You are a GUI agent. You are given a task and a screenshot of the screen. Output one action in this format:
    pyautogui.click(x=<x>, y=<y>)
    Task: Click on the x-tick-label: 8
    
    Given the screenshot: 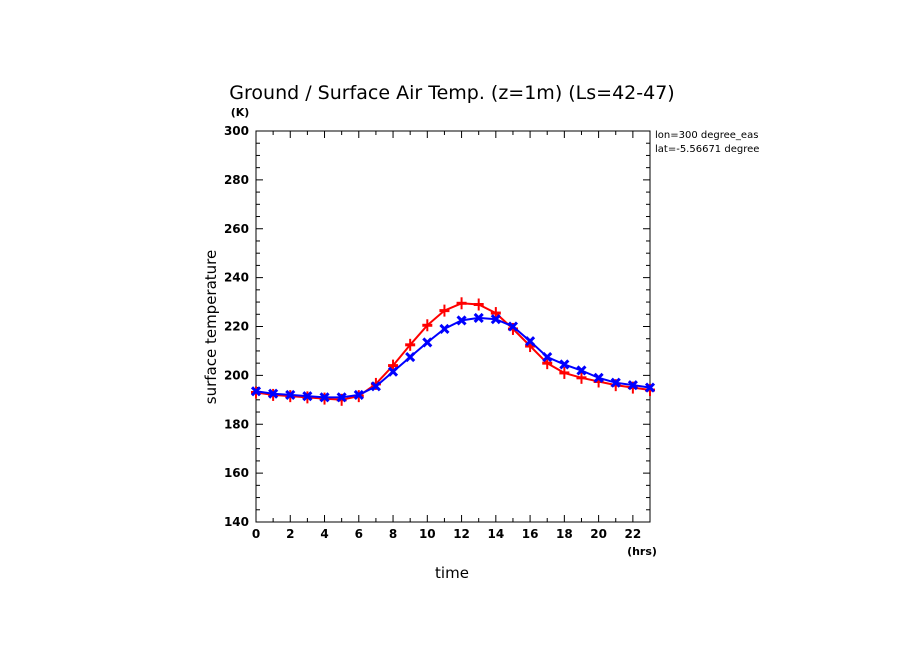 What is the action you would take?
    pyautogui.click(x=393, y=534)
    